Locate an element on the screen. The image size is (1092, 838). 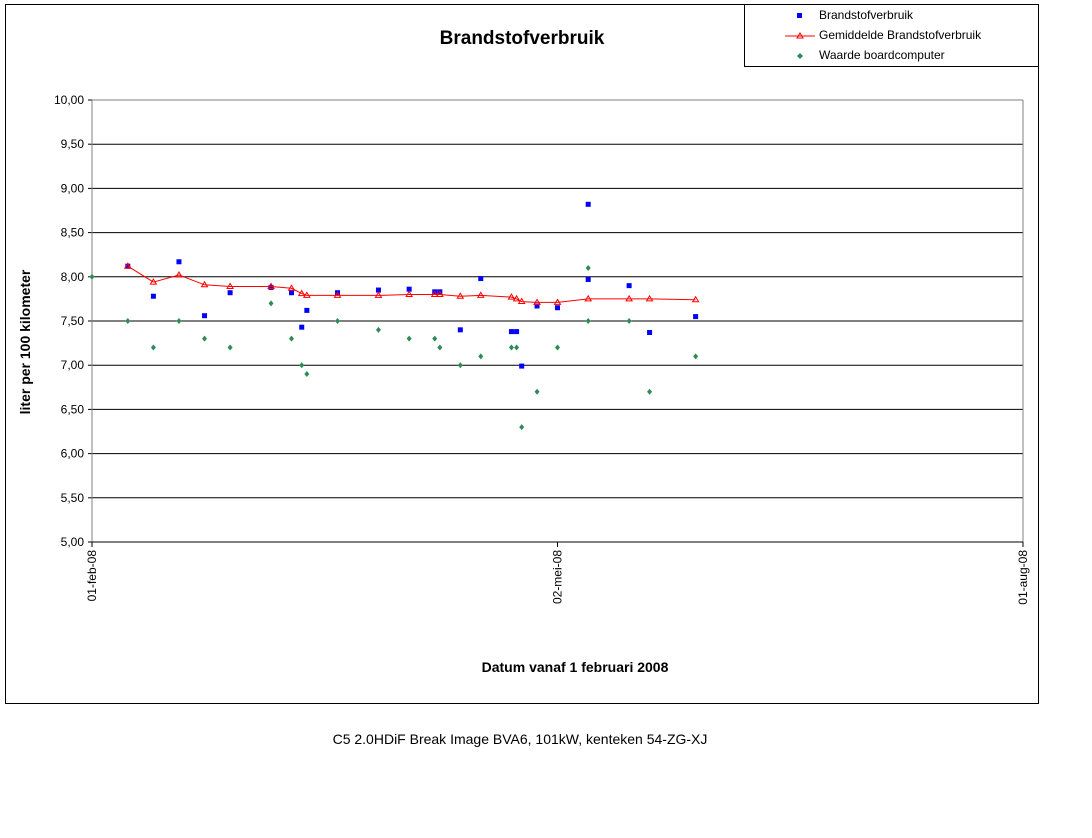
x-axis-label: Datum vanaf 1 februari 2008 is located at coordinates (575, 667).